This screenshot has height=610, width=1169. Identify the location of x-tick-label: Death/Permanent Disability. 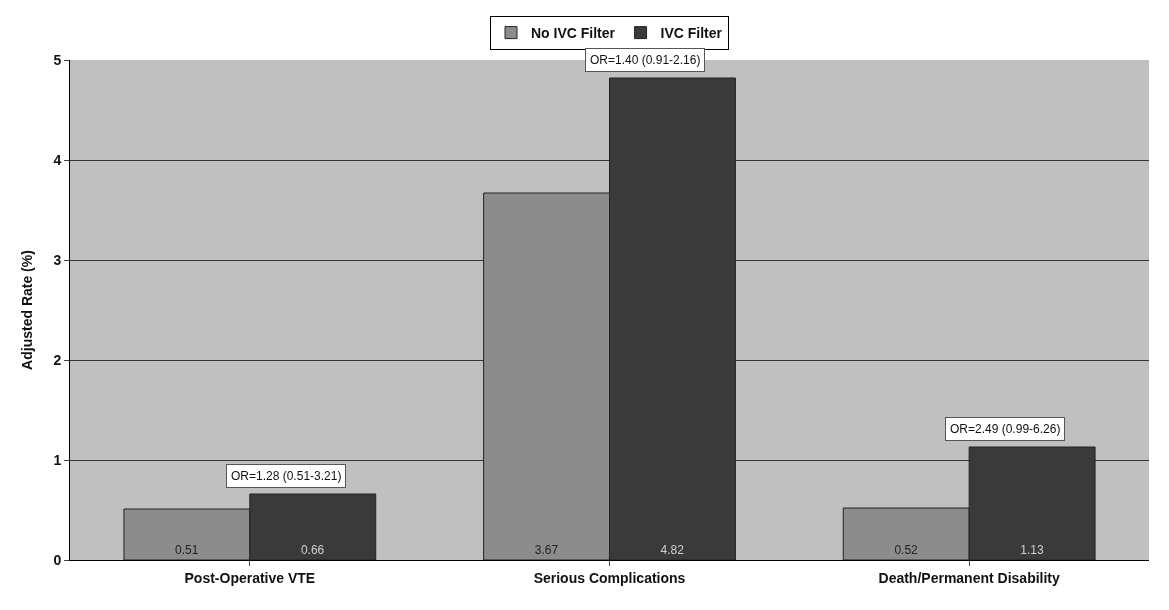
(969, 577).